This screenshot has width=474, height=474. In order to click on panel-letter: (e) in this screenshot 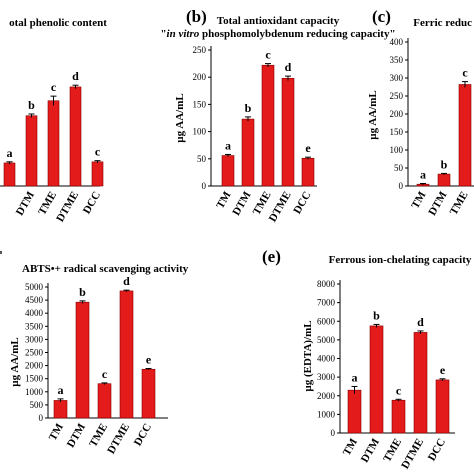, I will do `click(271, 256)`.